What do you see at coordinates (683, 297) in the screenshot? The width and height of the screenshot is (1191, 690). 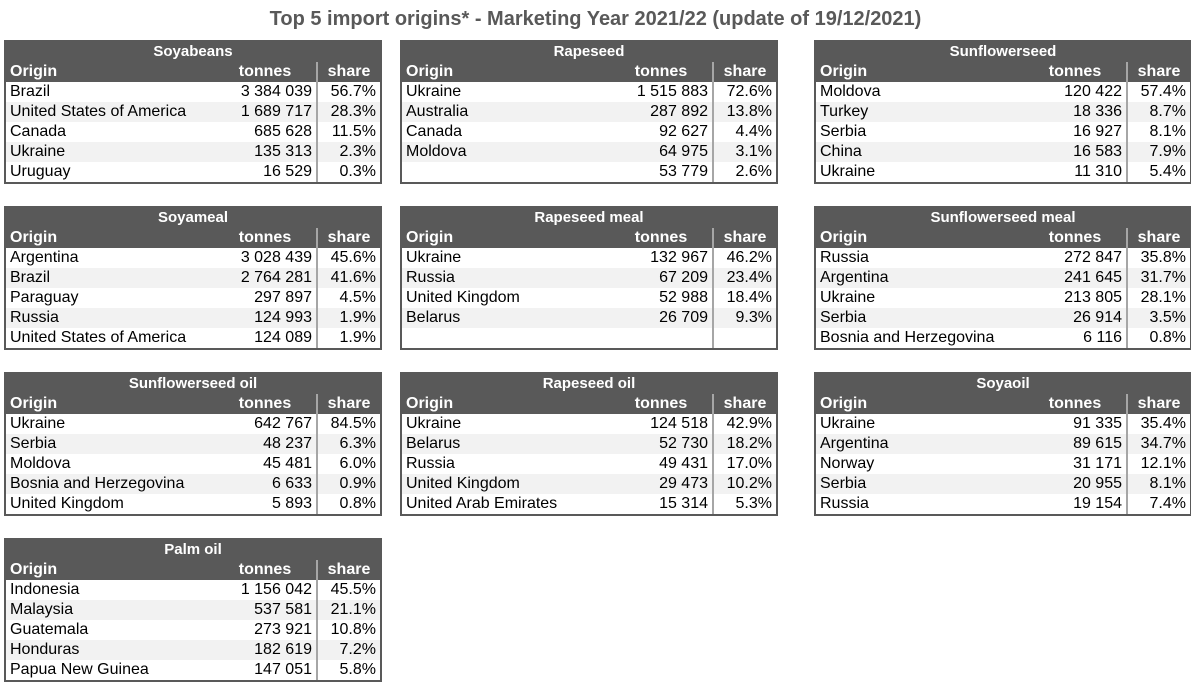 I see `tonnes-cell: 52 988` at bounding box center [683, 297].